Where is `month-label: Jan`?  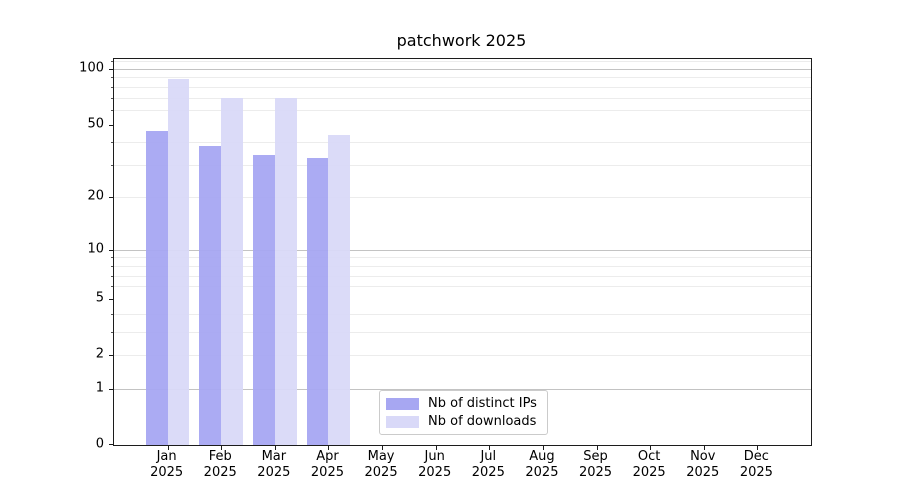
month-label: Jan is located at coordinates (166, 456).